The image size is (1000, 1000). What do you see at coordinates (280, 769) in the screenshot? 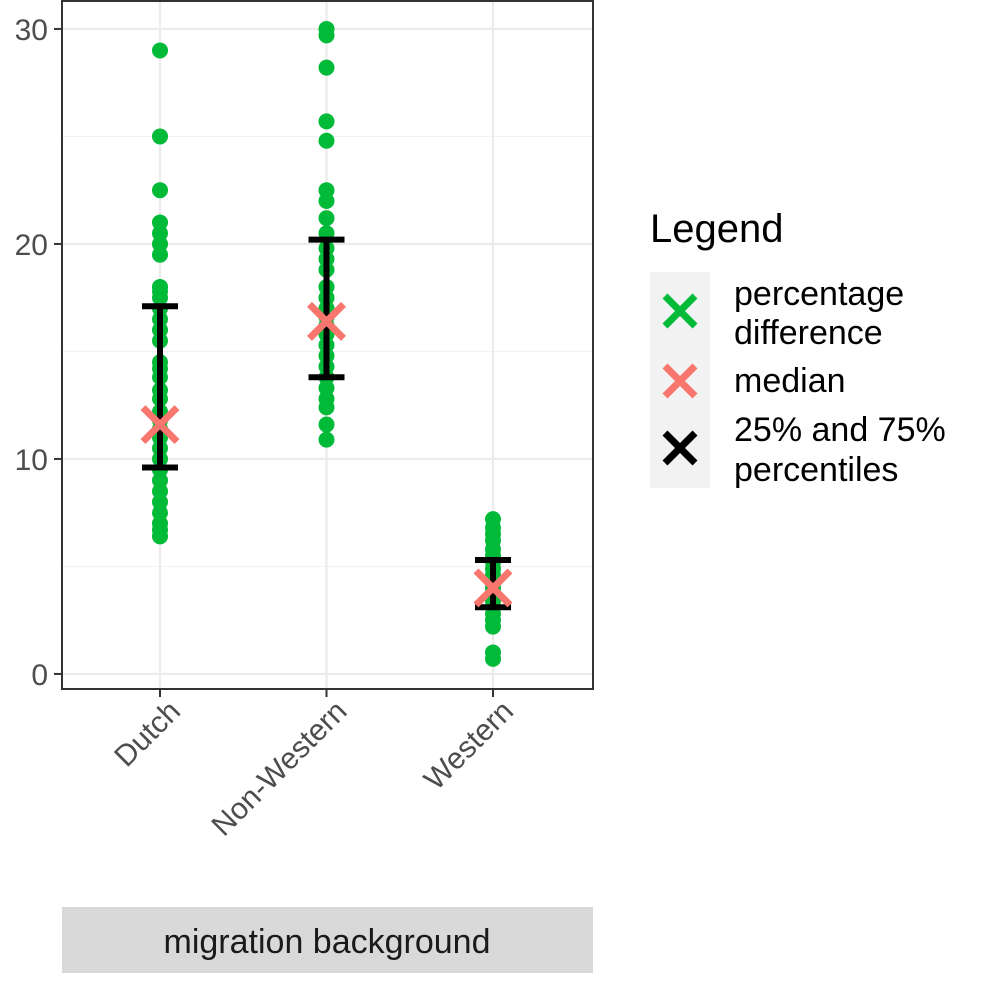
I see `x-tick-label: Non-Western` at bounding box center [280, 769].